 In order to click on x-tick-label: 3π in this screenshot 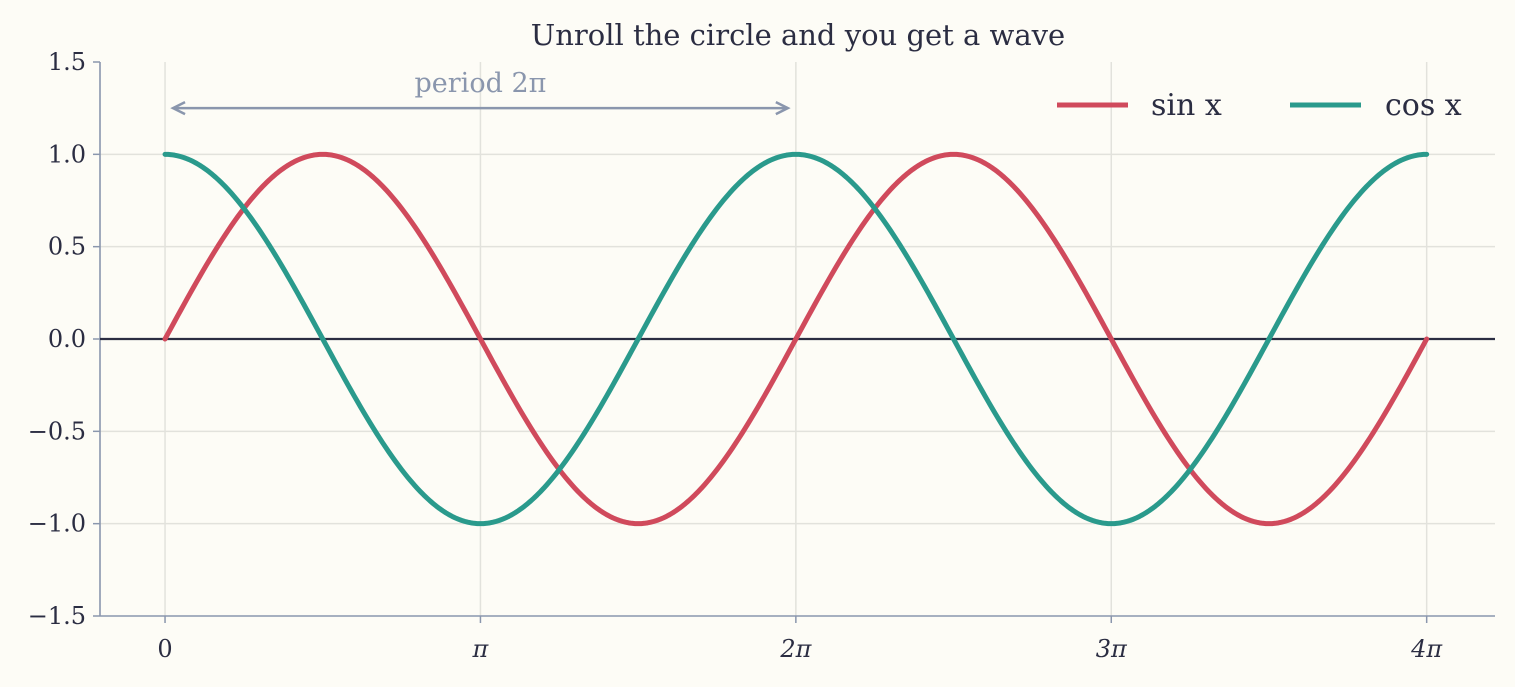, I will do `click(1112, 649)`.